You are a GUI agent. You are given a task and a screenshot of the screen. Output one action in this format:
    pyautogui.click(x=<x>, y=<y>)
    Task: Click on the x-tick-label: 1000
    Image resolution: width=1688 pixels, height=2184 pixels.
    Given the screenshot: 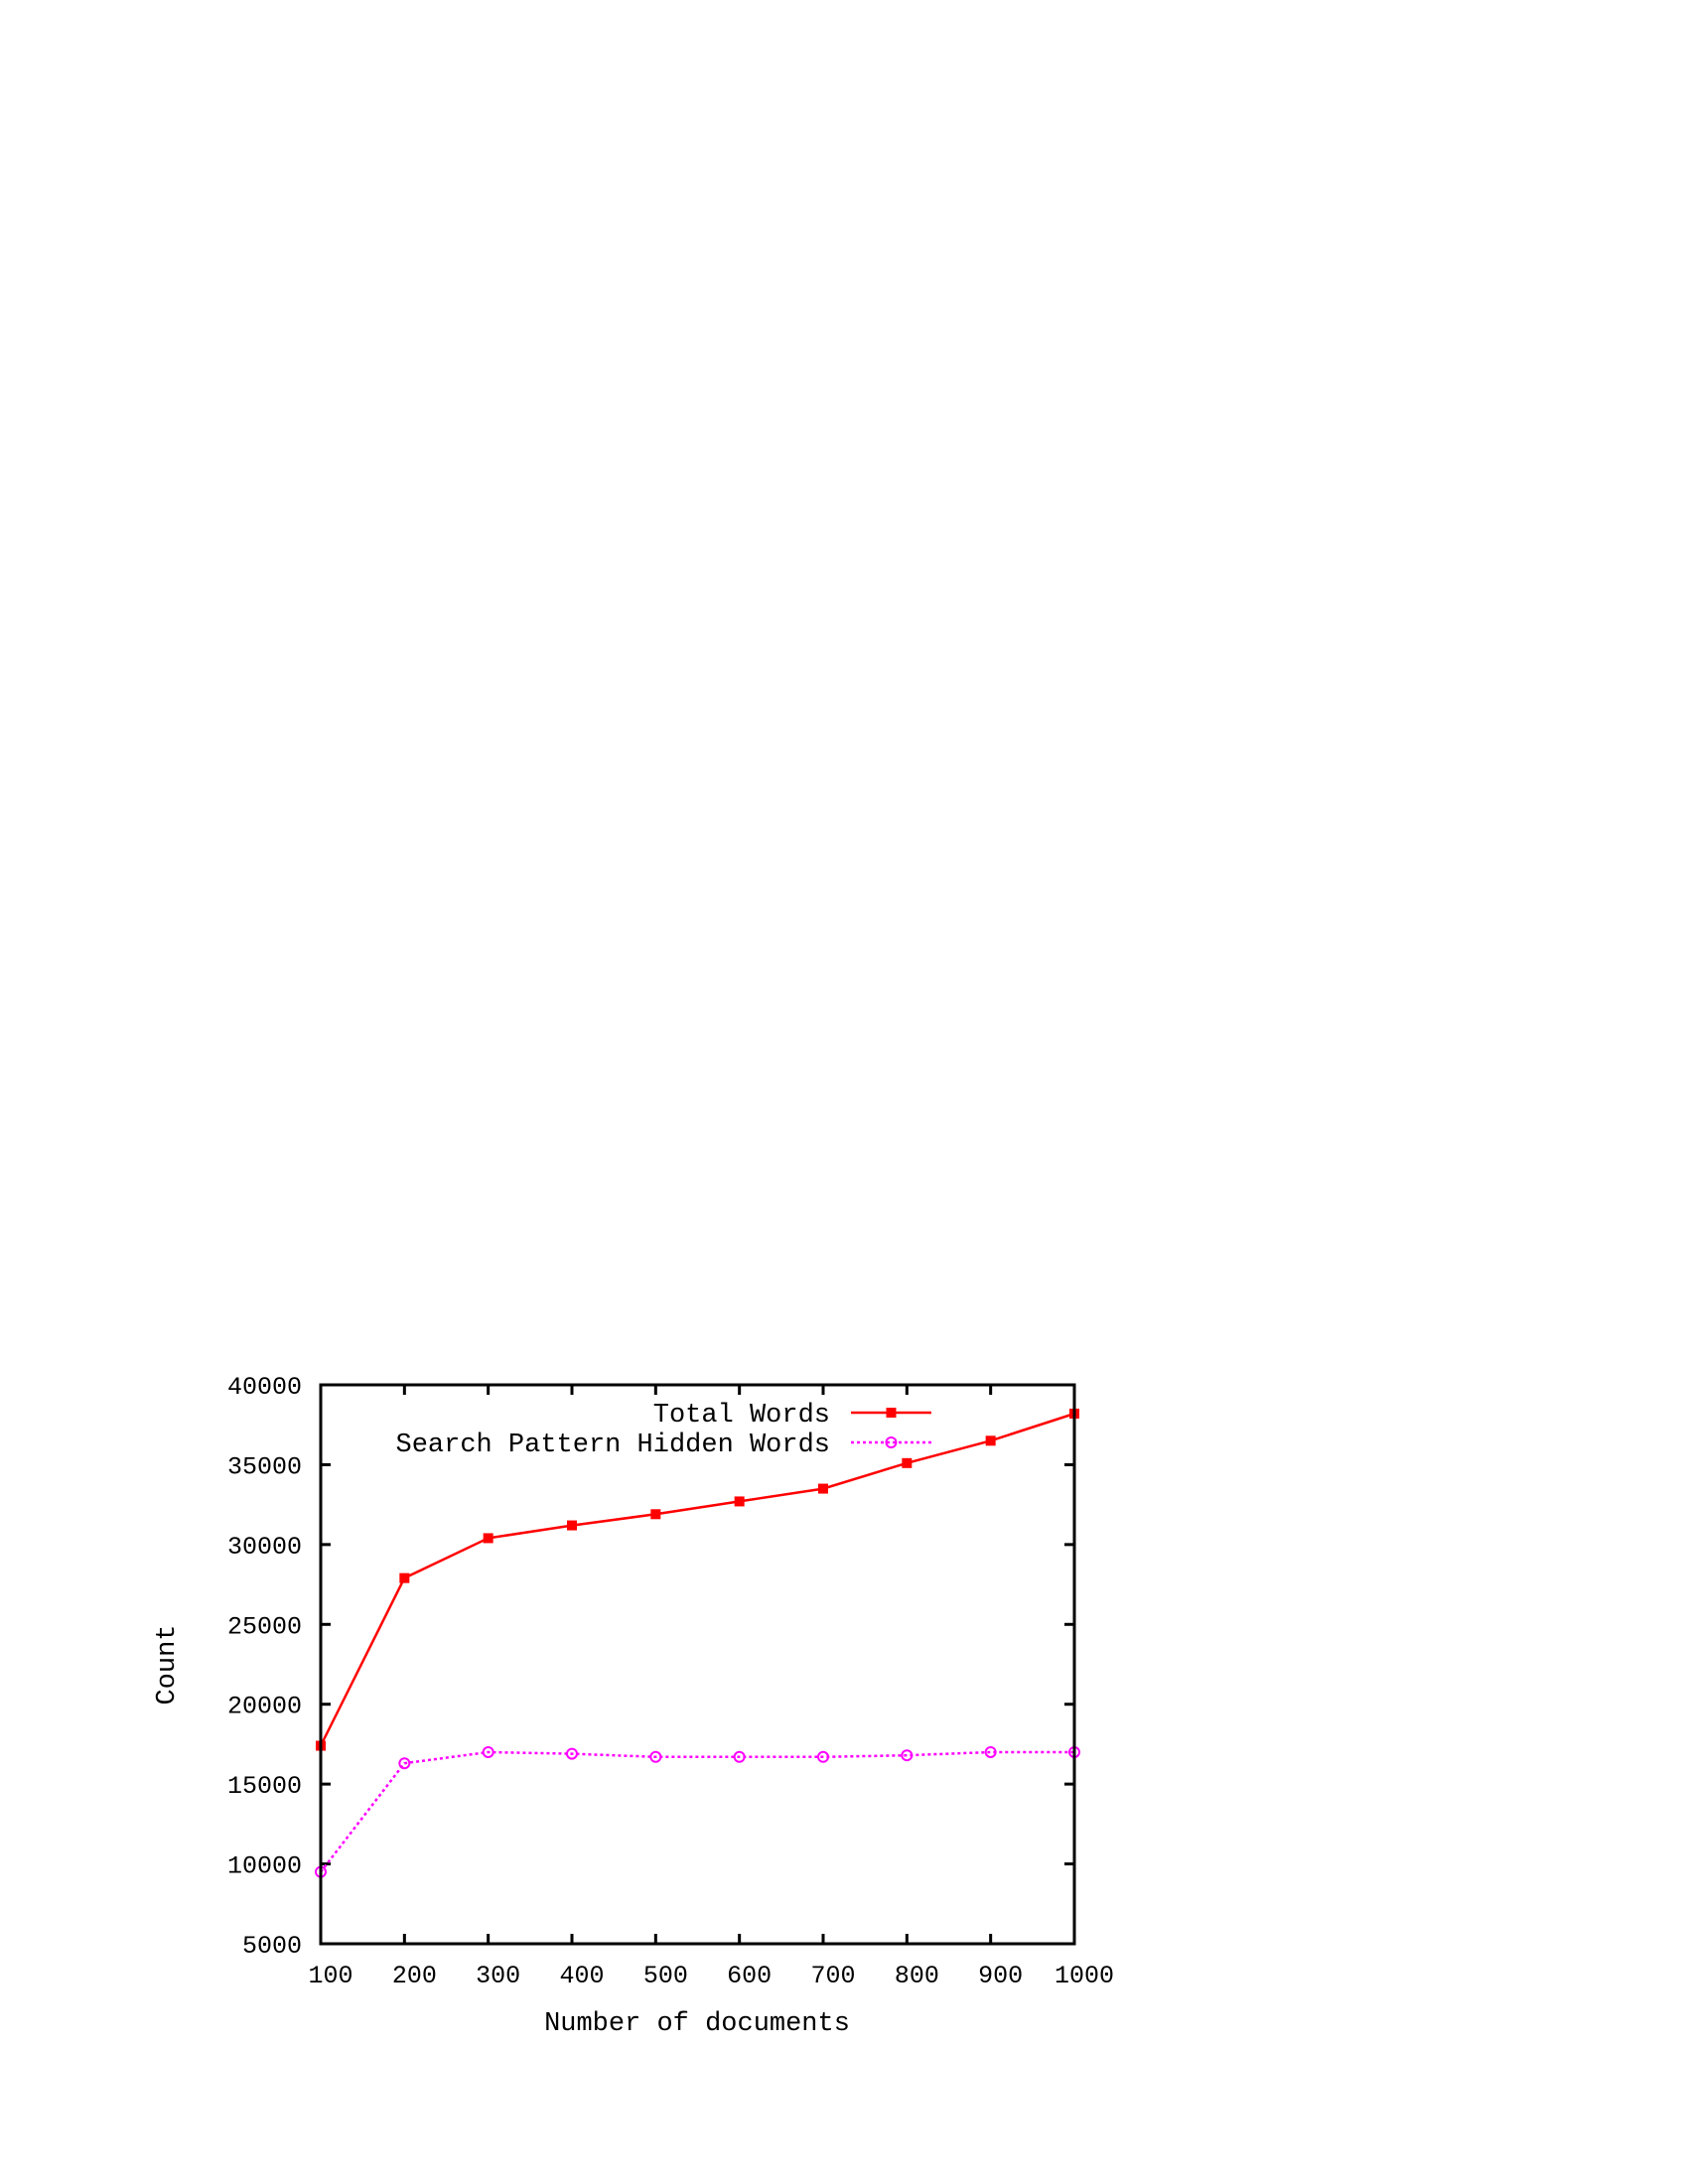 What is the action you would take?
    pyautogui.click(x=1084, y=1976)
    